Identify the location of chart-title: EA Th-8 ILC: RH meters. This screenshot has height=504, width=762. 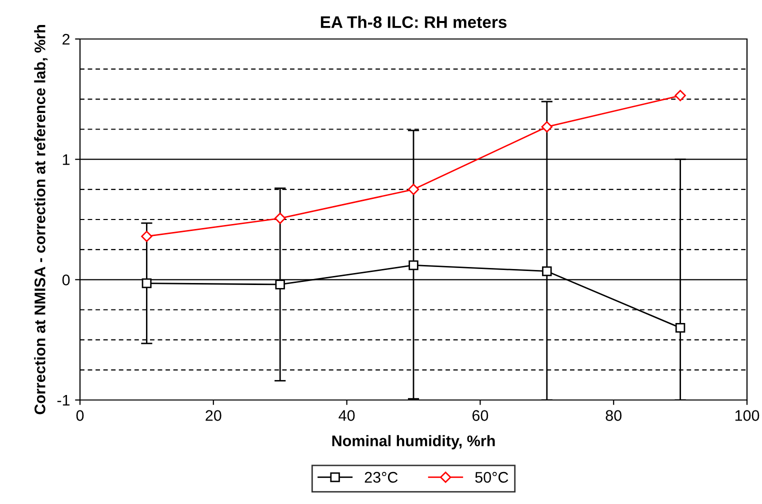
(413, 22).